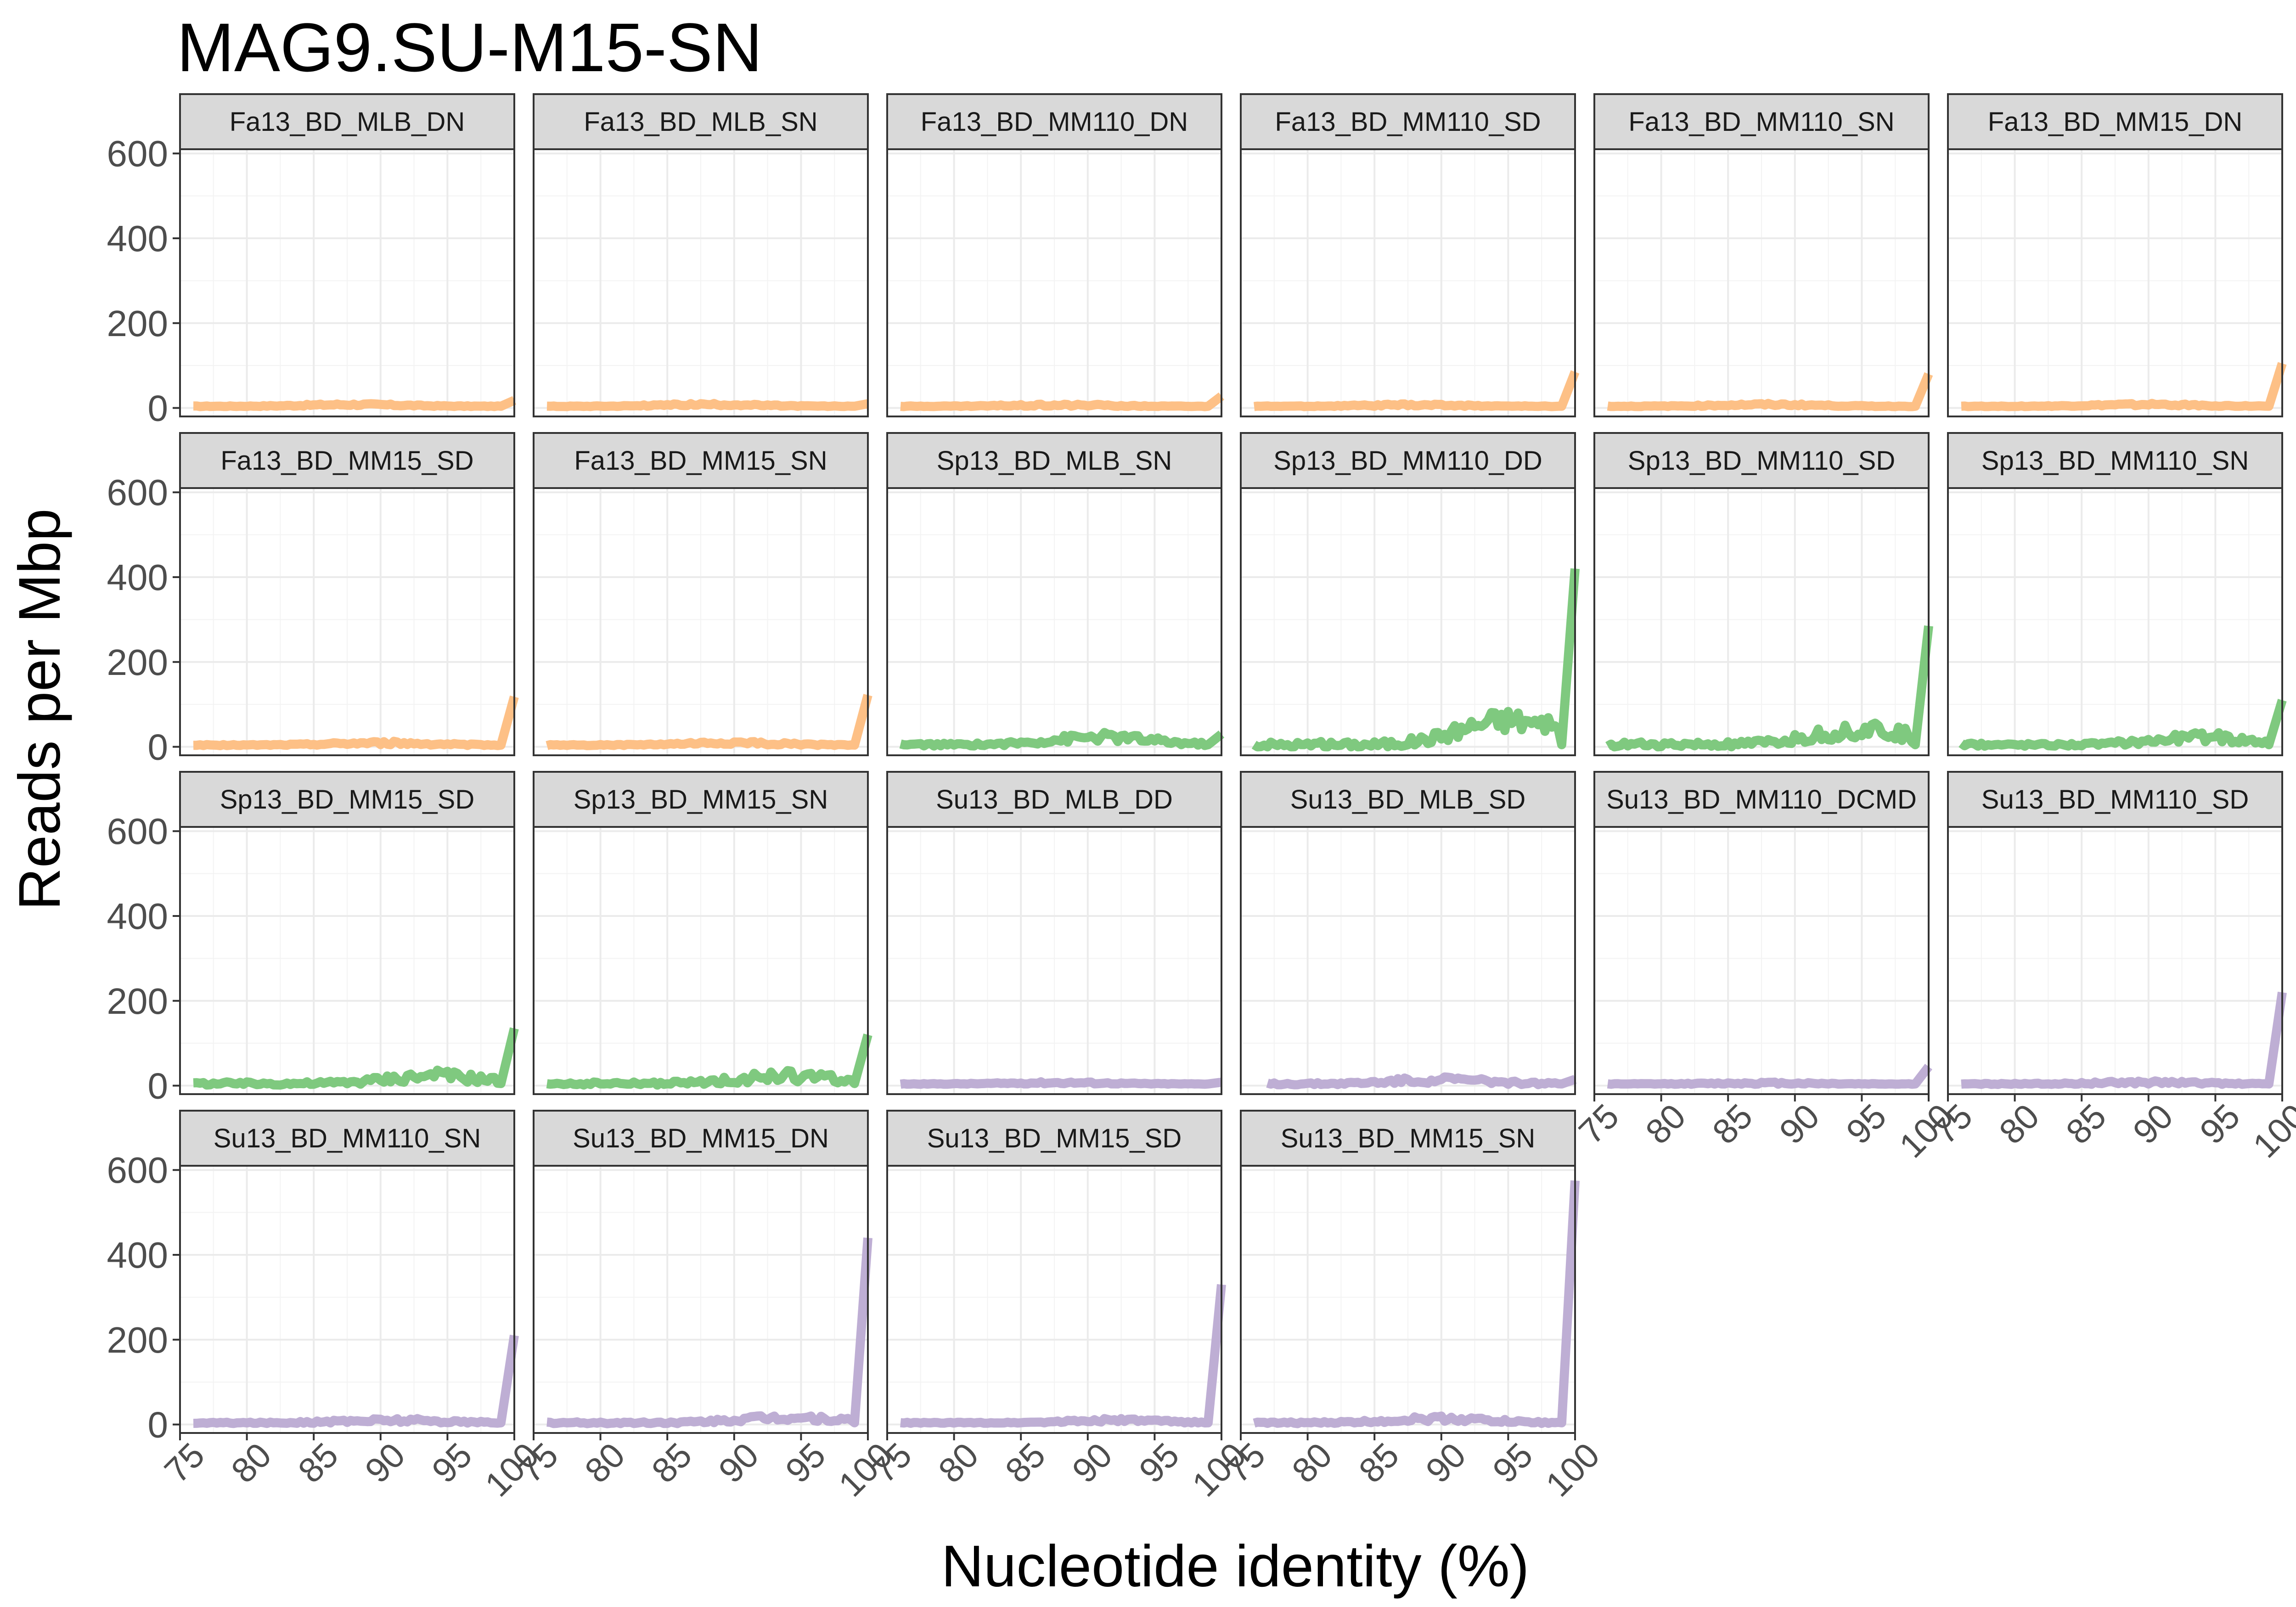  I want to click on facet-panel: Fa13_BD_MLB_SN, so click(701, 255).